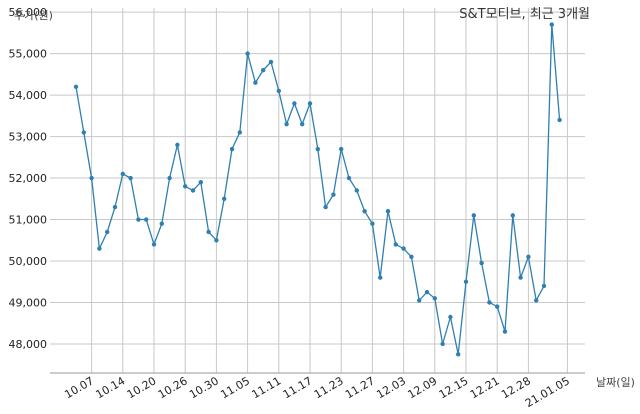 Image resolution: width=640 pixels, height=414 pixels. I want to click on x-tick-label: 10.14, so click(111, 387).